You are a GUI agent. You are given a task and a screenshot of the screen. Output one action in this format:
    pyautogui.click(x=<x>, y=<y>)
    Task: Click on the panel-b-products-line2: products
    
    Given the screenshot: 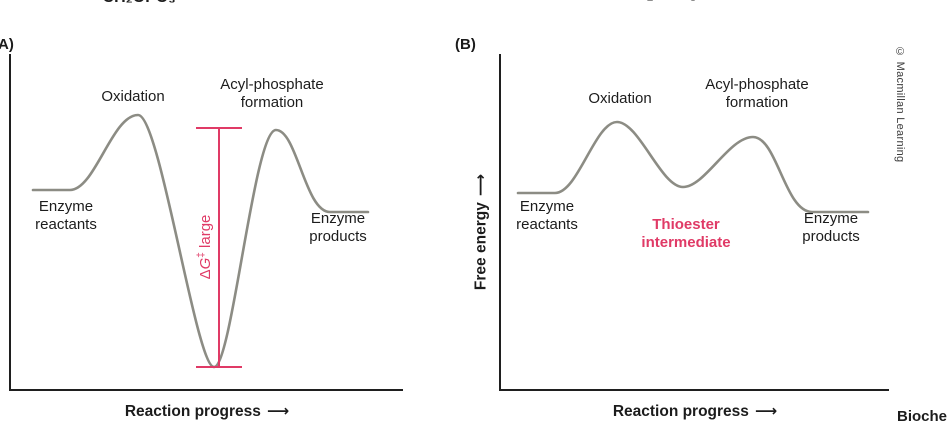 What is the action you would take?
    pyautogui.click(x=831, y=236)
    